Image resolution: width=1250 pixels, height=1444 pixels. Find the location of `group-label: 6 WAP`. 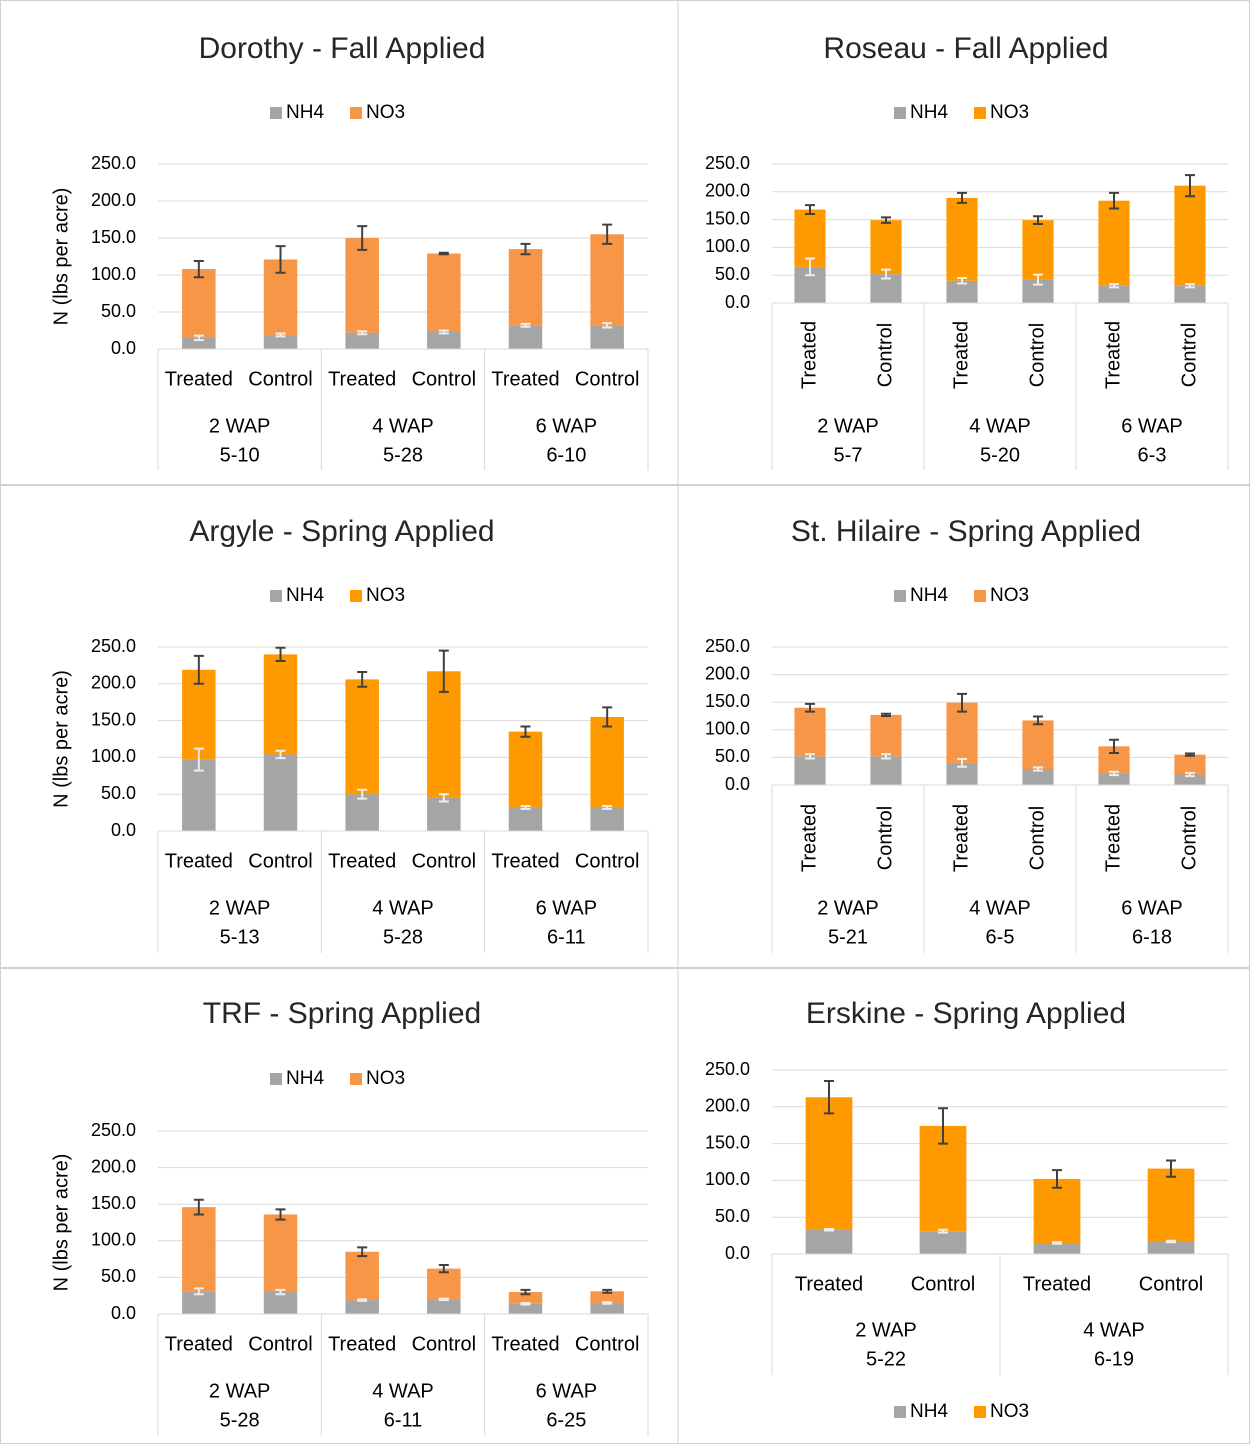

group-label: 6 WAP is located at coordinates (1152, 908).